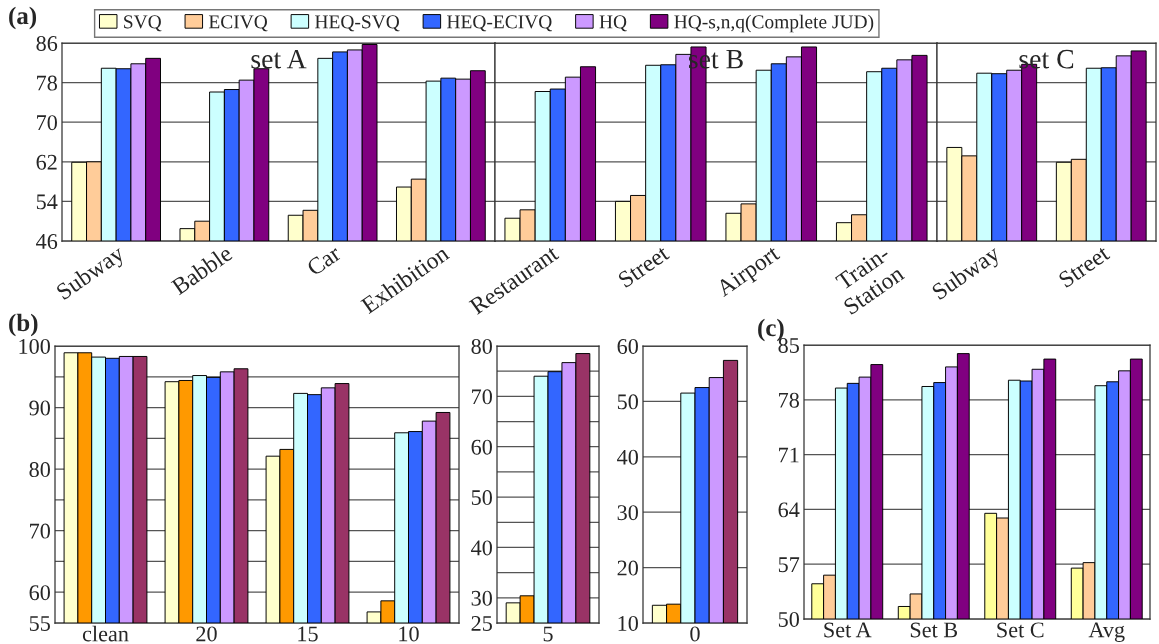  Describe the element at coordinates (279, 59) in the screenshot. I see `chart-title: set A` at that location.